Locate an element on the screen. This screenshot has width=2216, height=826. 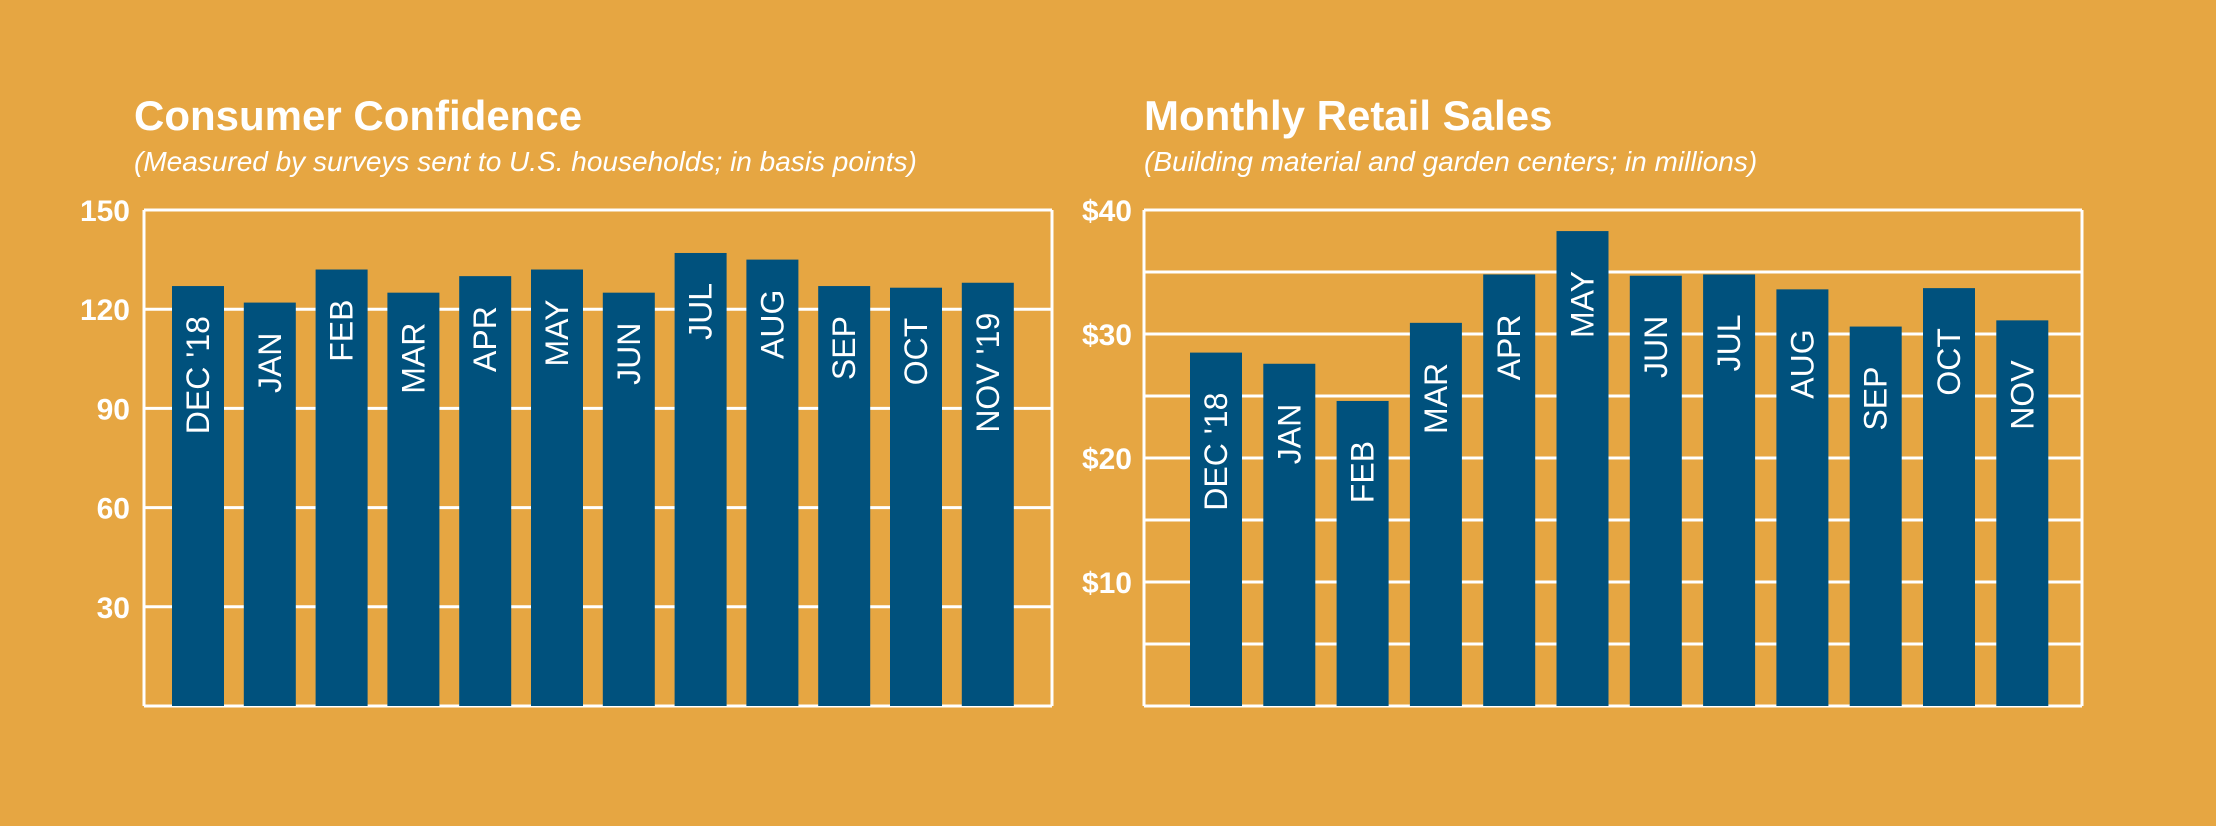
chart-title: Consumer Confidence is located at coordinates (358, 115).